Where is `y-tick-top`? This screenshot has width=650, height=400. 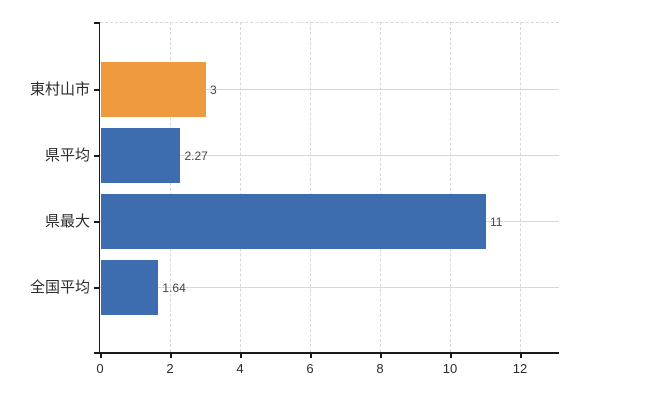 y-tick-top is located at coordinates (97, 23).